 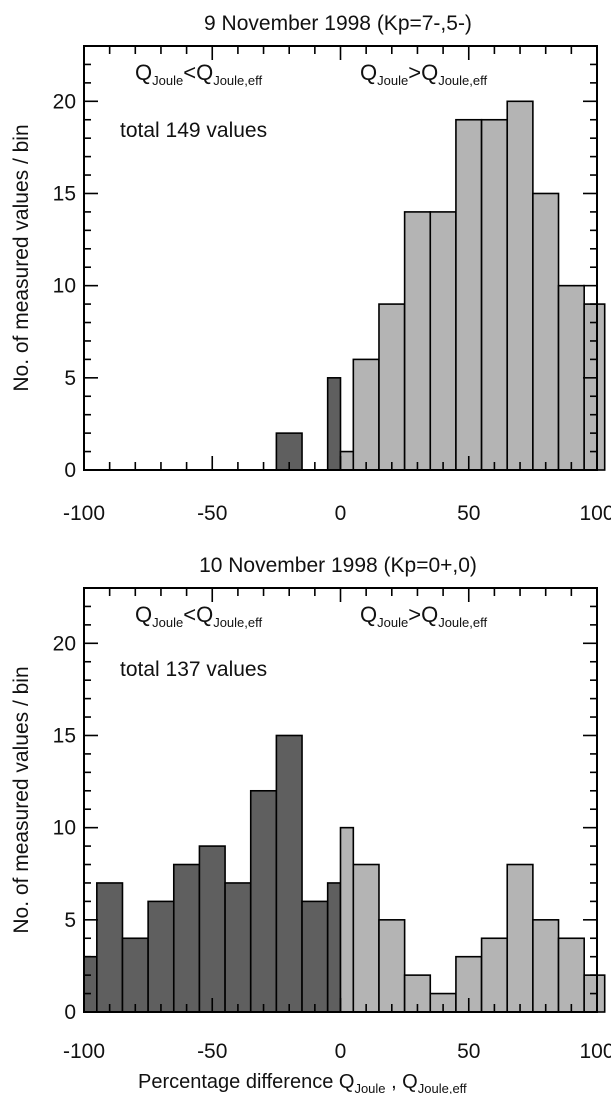 What do you see at coordinates (193, 669) in the screenshot?
I see `total-values: total 137 values` at bounding box center [193, 669].